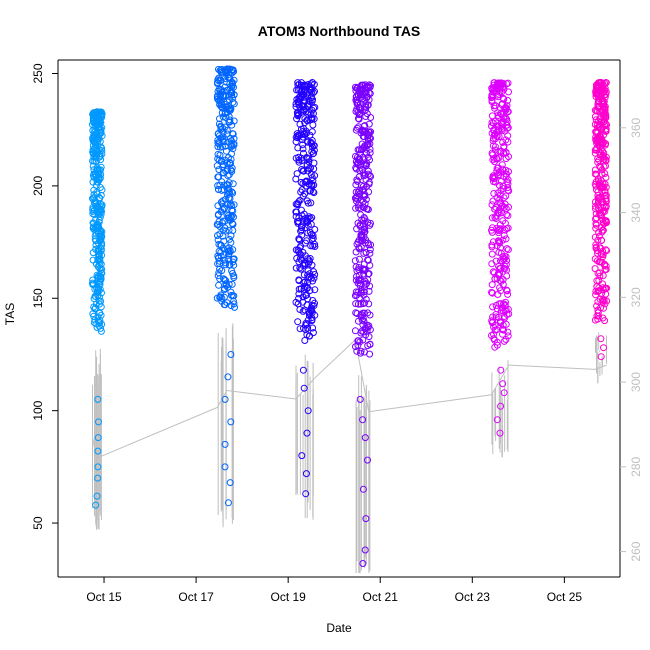  I want to click on y-tick-label-right: 320, so click(636, 297).